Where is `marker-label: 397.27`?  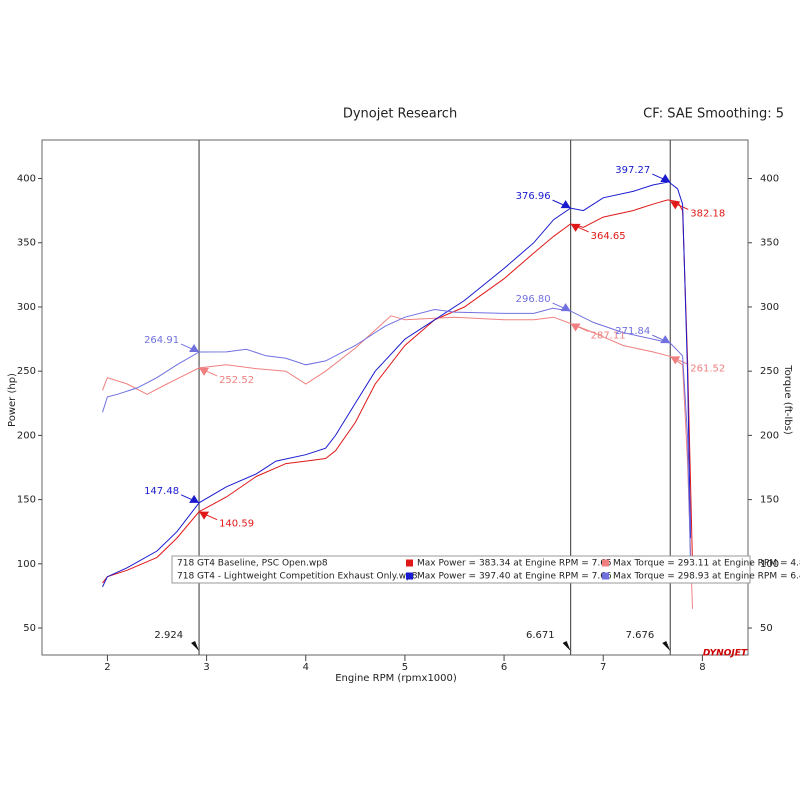
marker-label: 397.27 is located at coordinates (632, 170).